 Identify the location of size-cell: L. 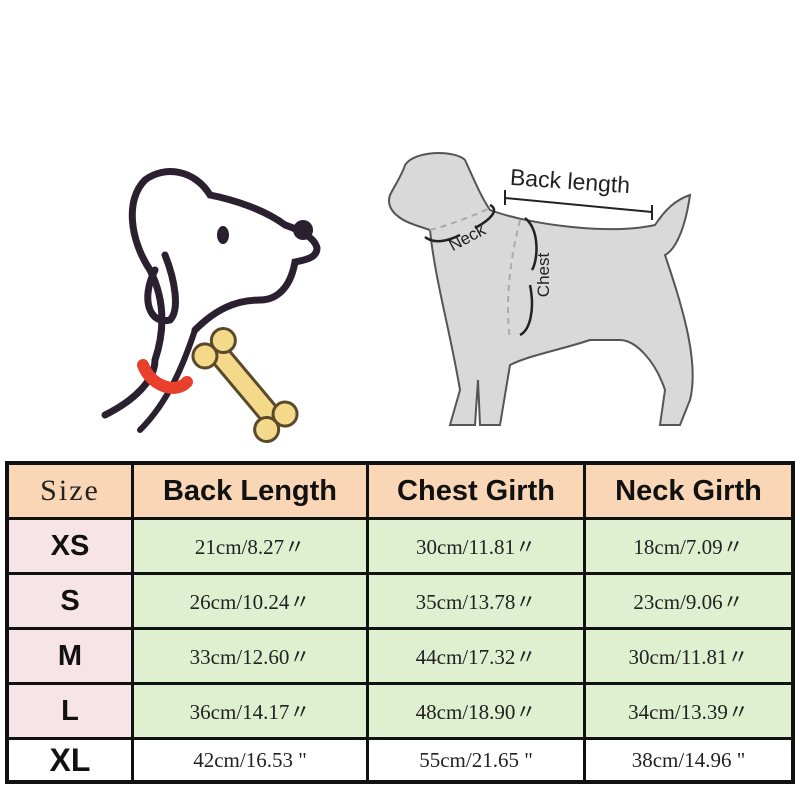
(69, 711).